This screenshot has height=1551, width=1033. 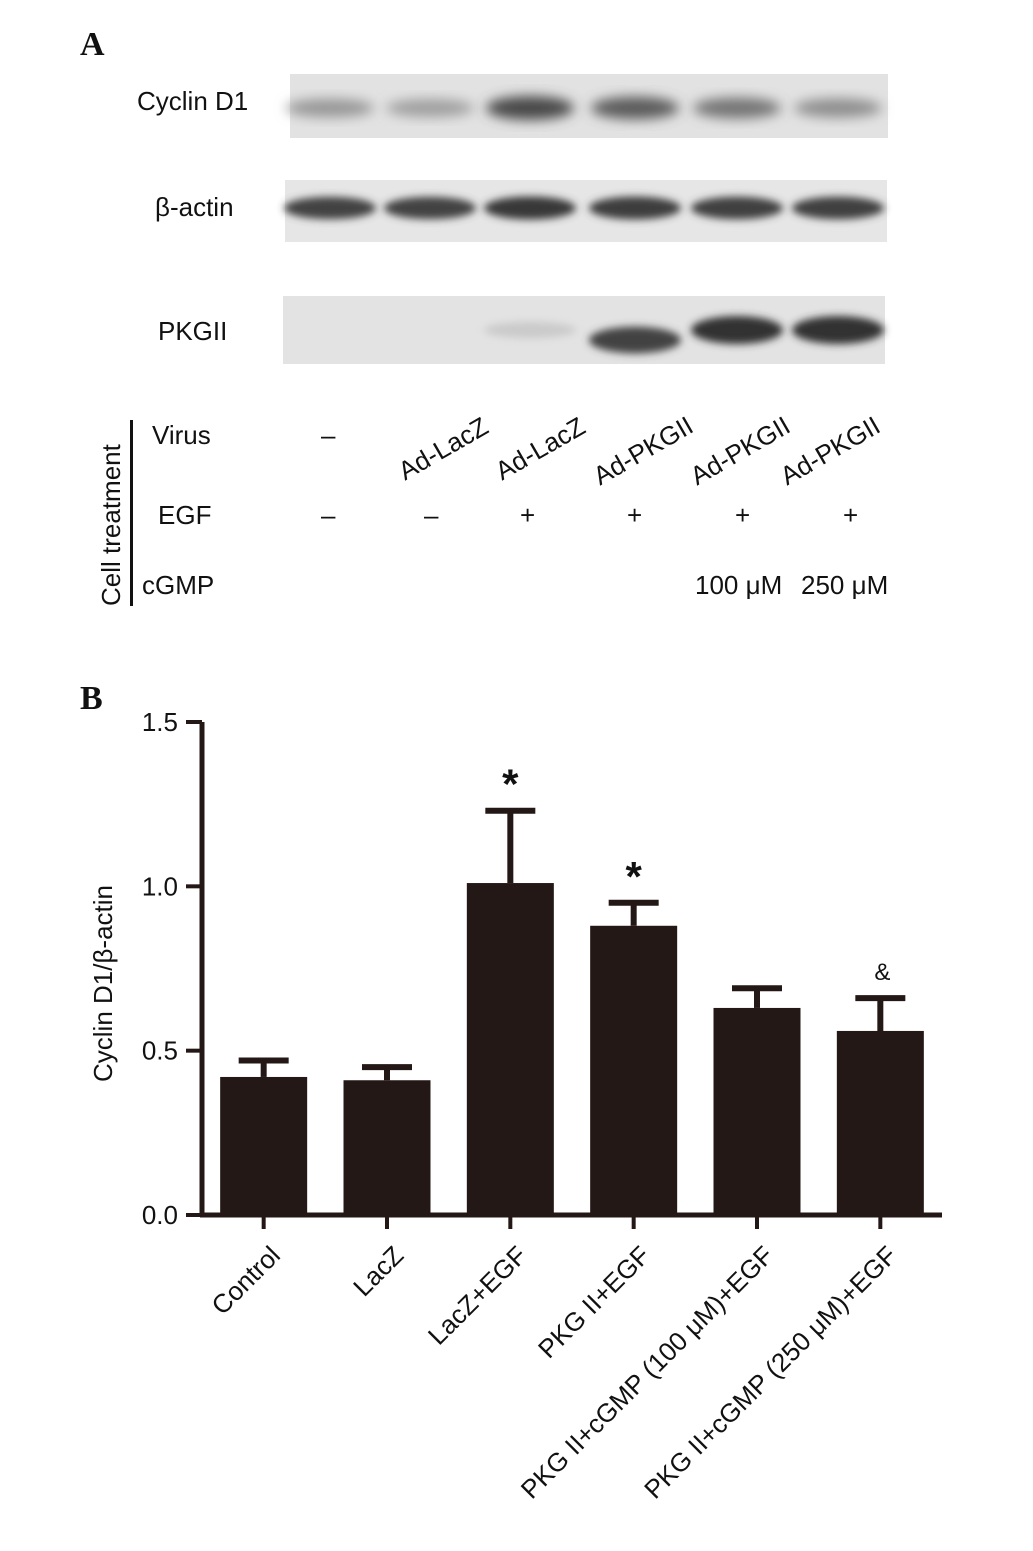 I want to click on row-label-cgmp: cGMP, so click(x=178, y=585).